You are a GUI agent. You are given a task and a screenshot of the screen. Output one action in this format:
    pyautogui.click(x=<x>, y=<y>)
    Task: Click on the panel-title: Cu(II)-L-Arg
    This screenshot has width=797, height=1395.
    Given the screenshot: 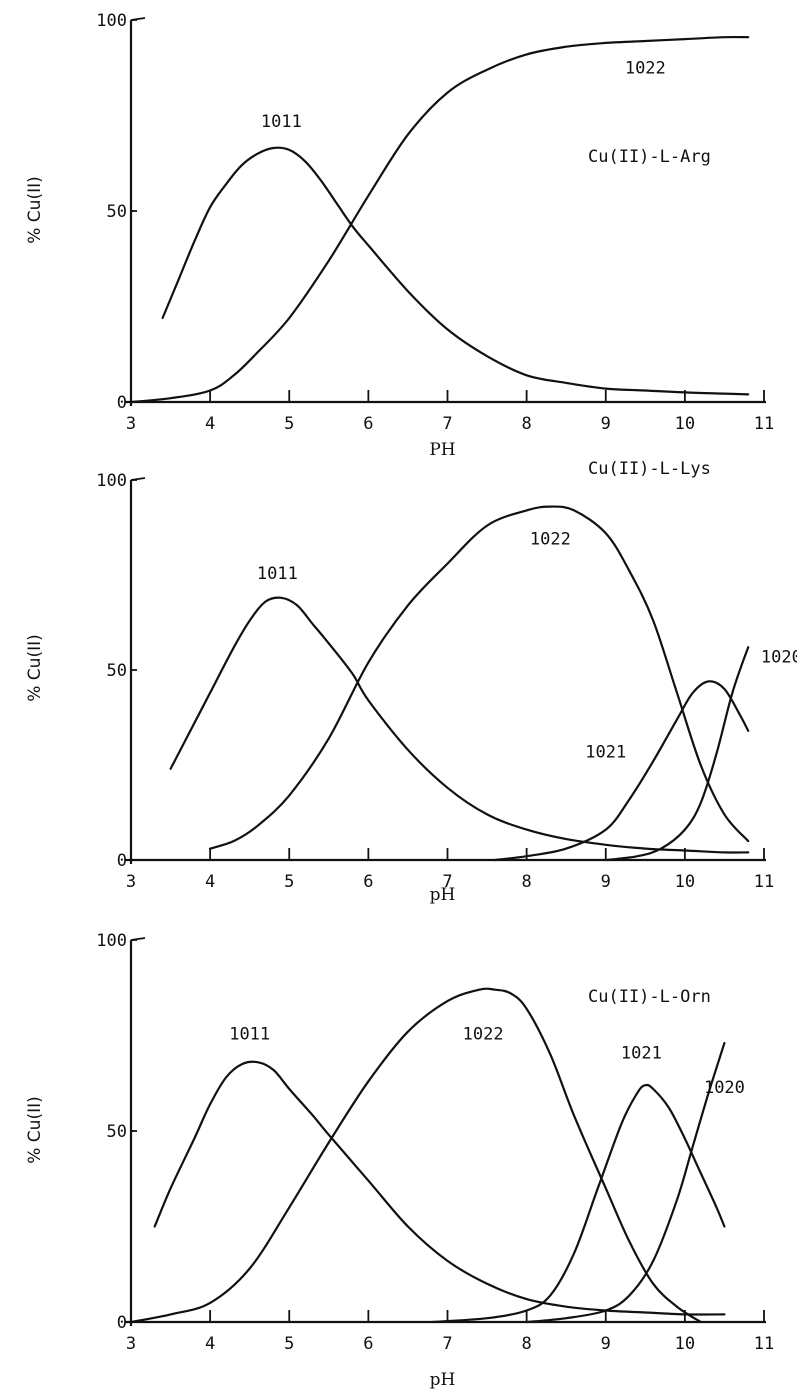 What is the action you would take?
    pyautogui.click(x=649, y=157)
    